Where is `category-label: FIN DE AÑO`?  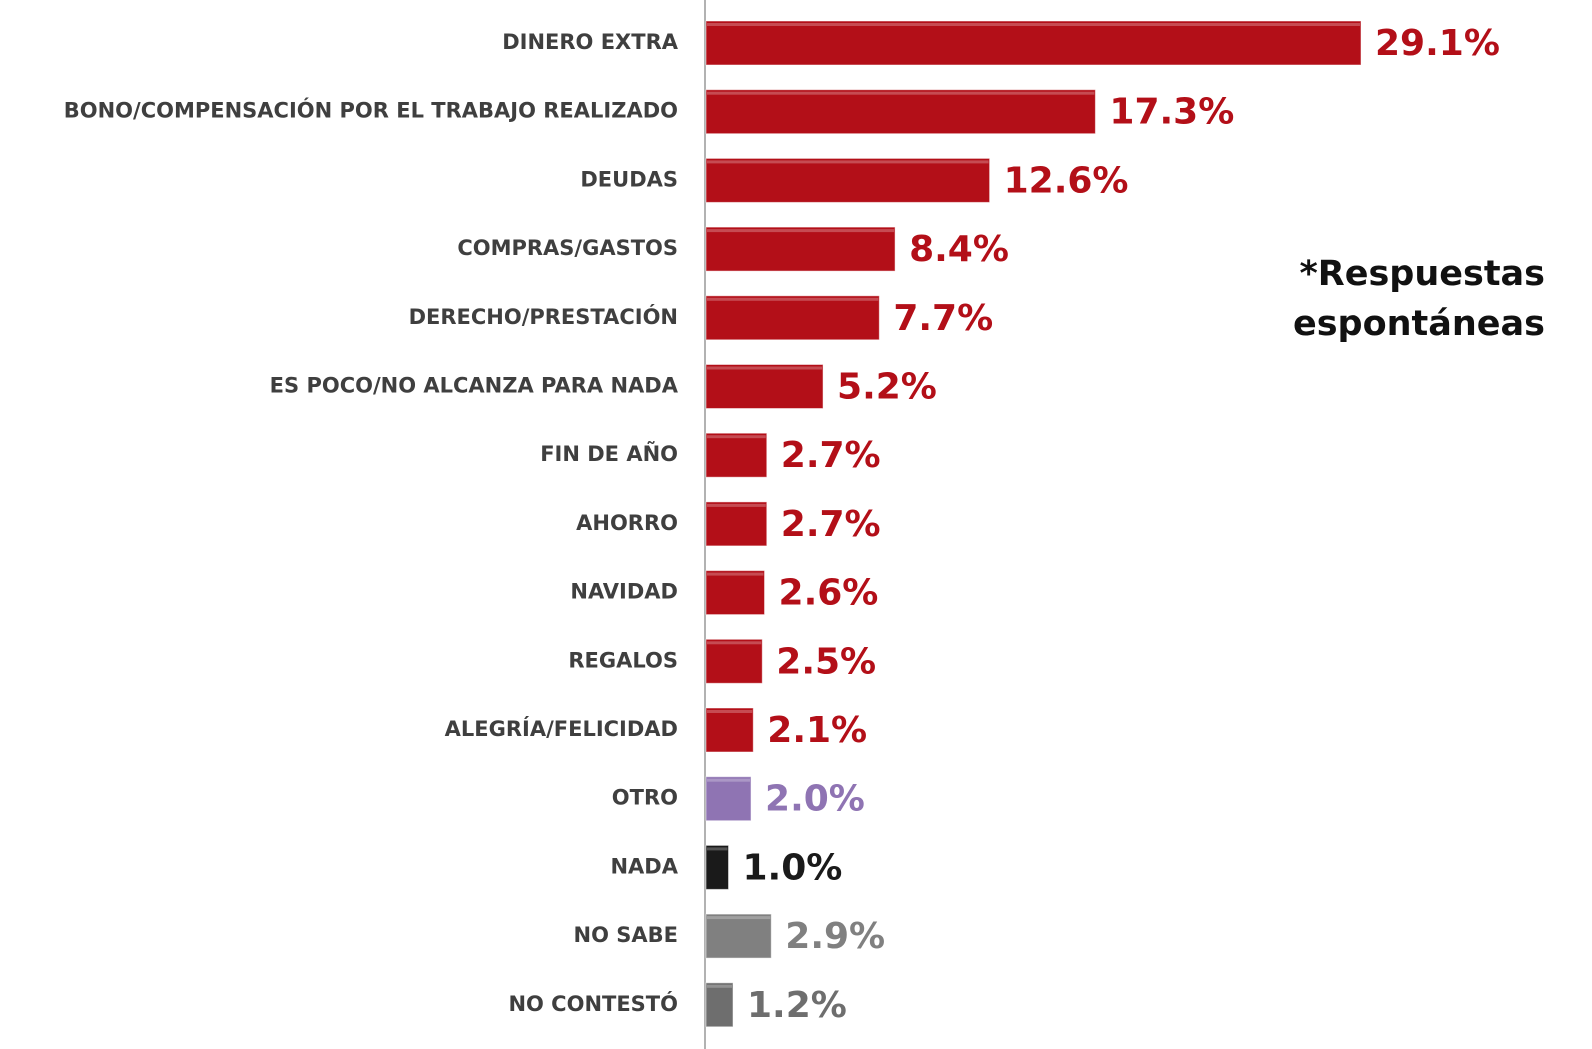
category-label: FIN DE AÑO is located at coordinates (609, 453).